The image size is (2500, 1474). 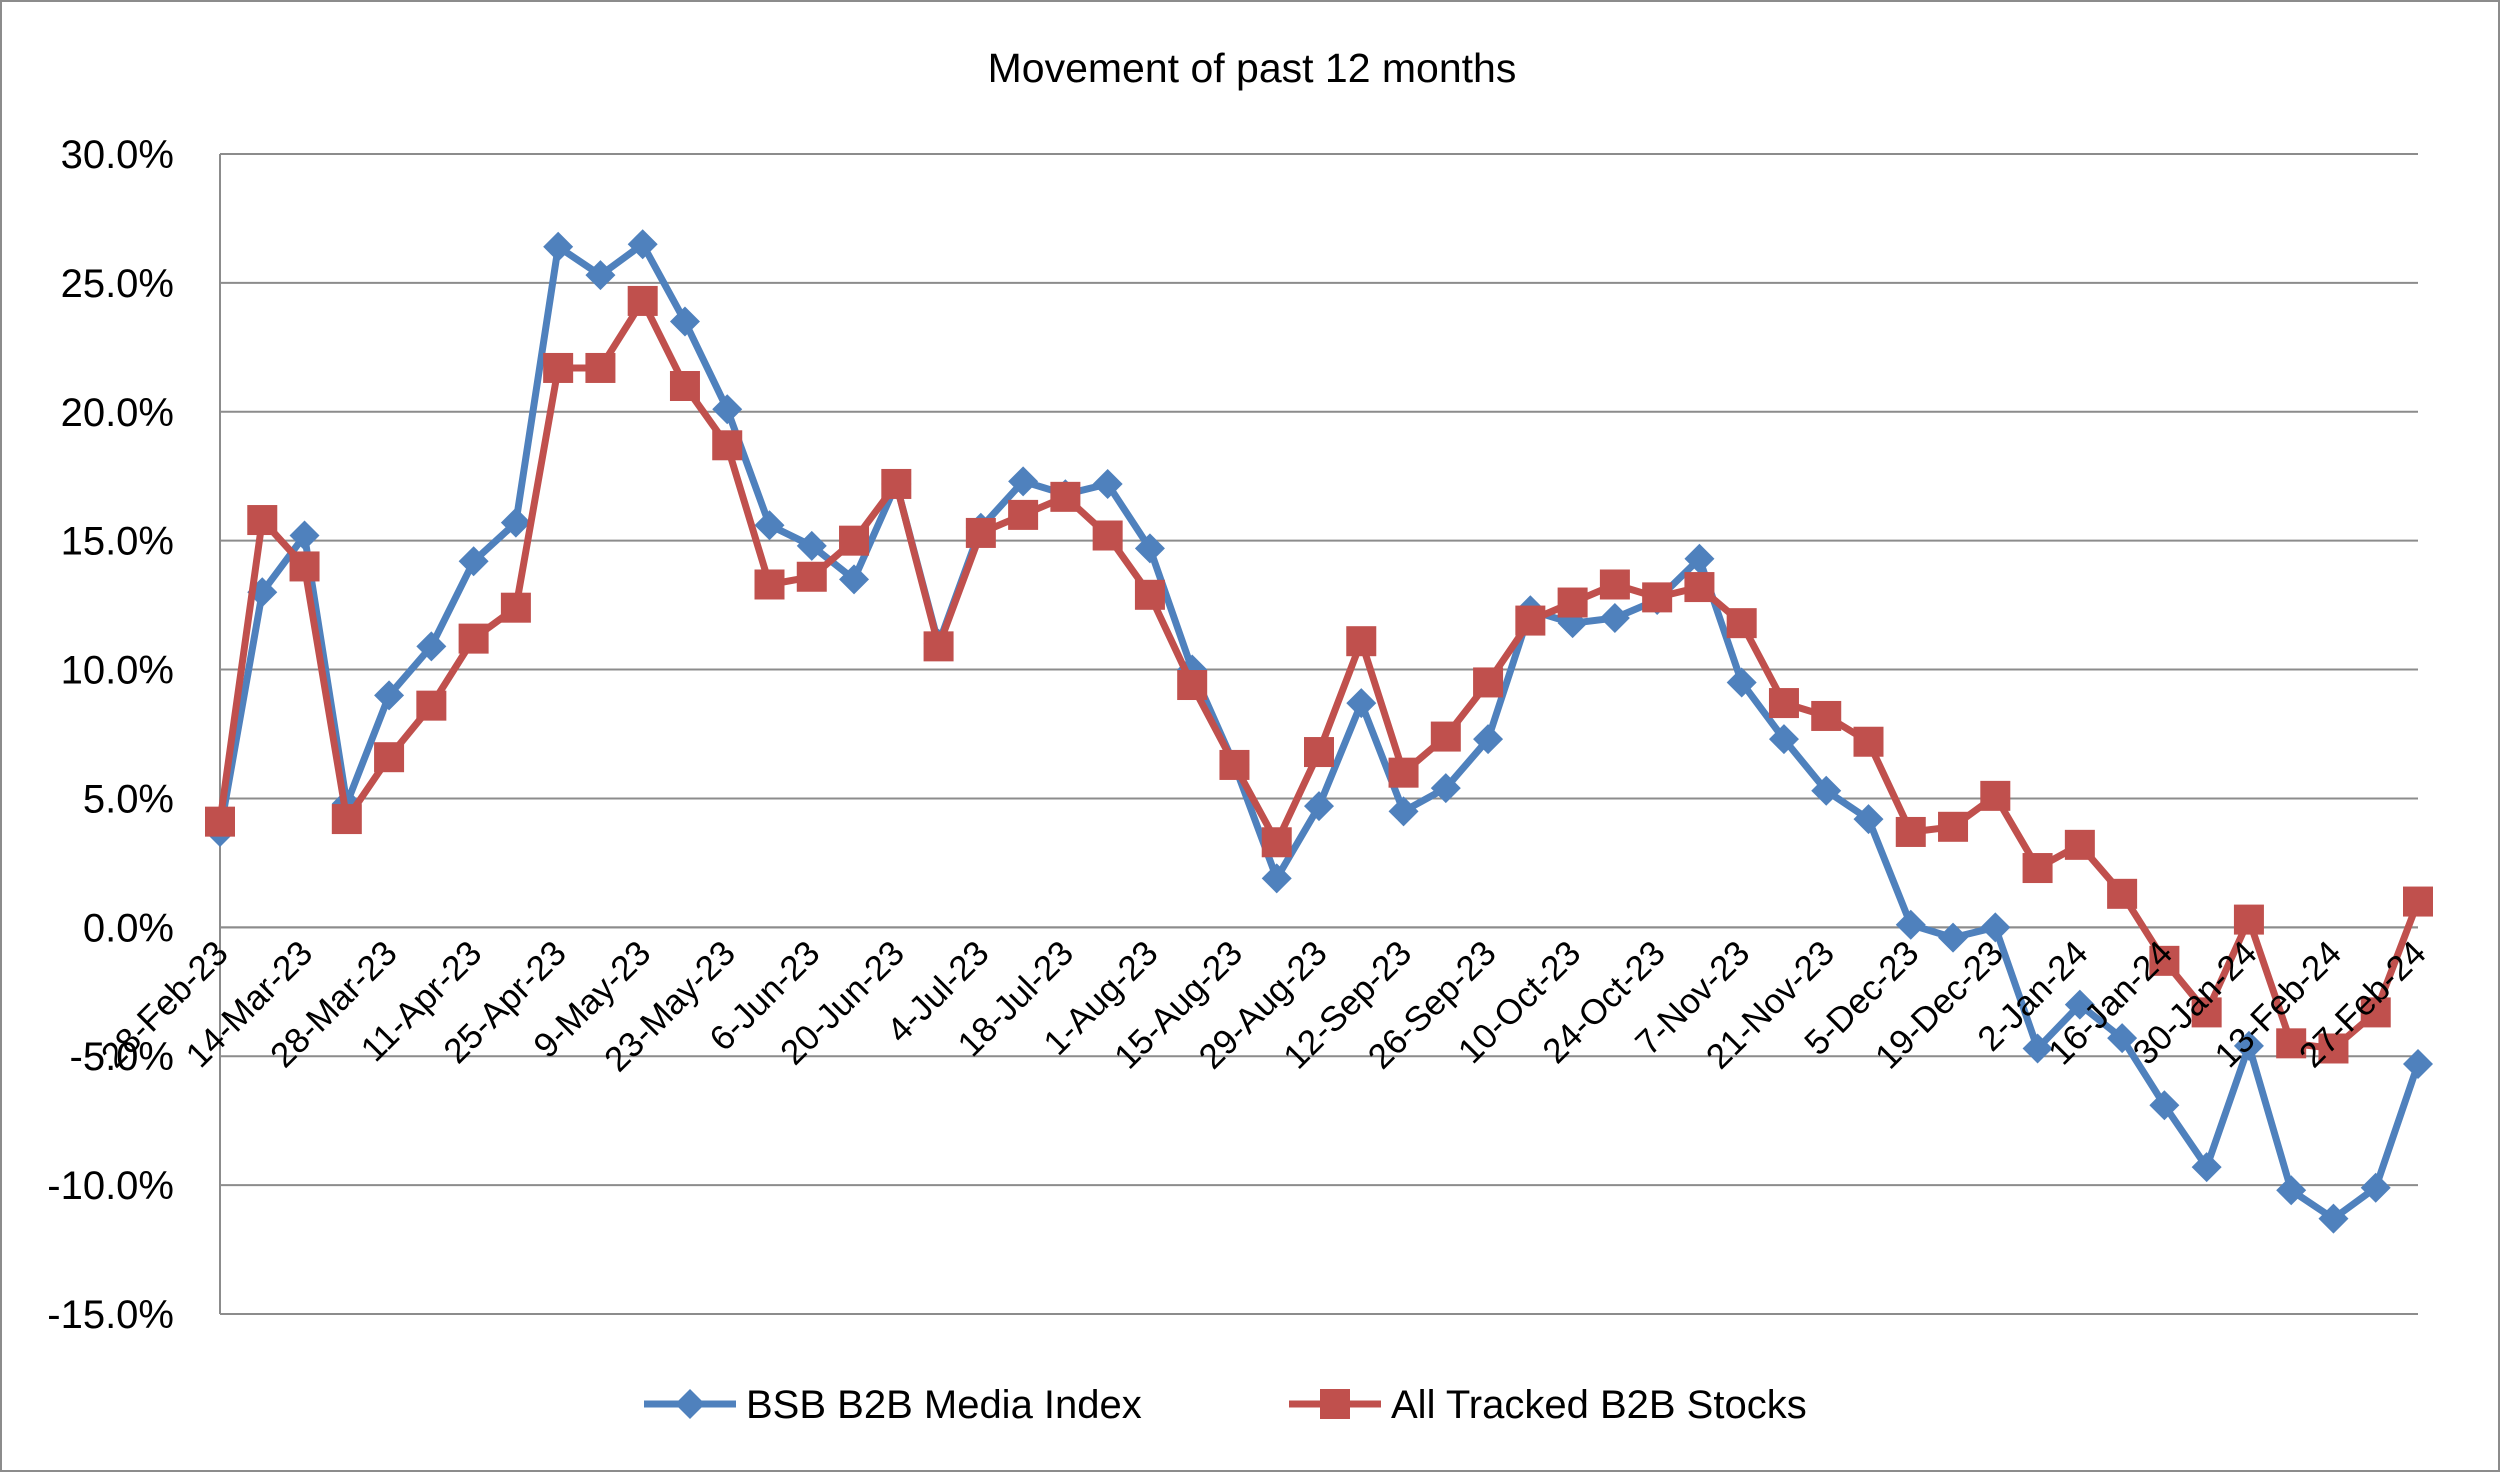 What do you see at coordinates (117, 671) in the screenshot?
I see `y-tick-label: 10.0%` at bounding box center [117, 671].